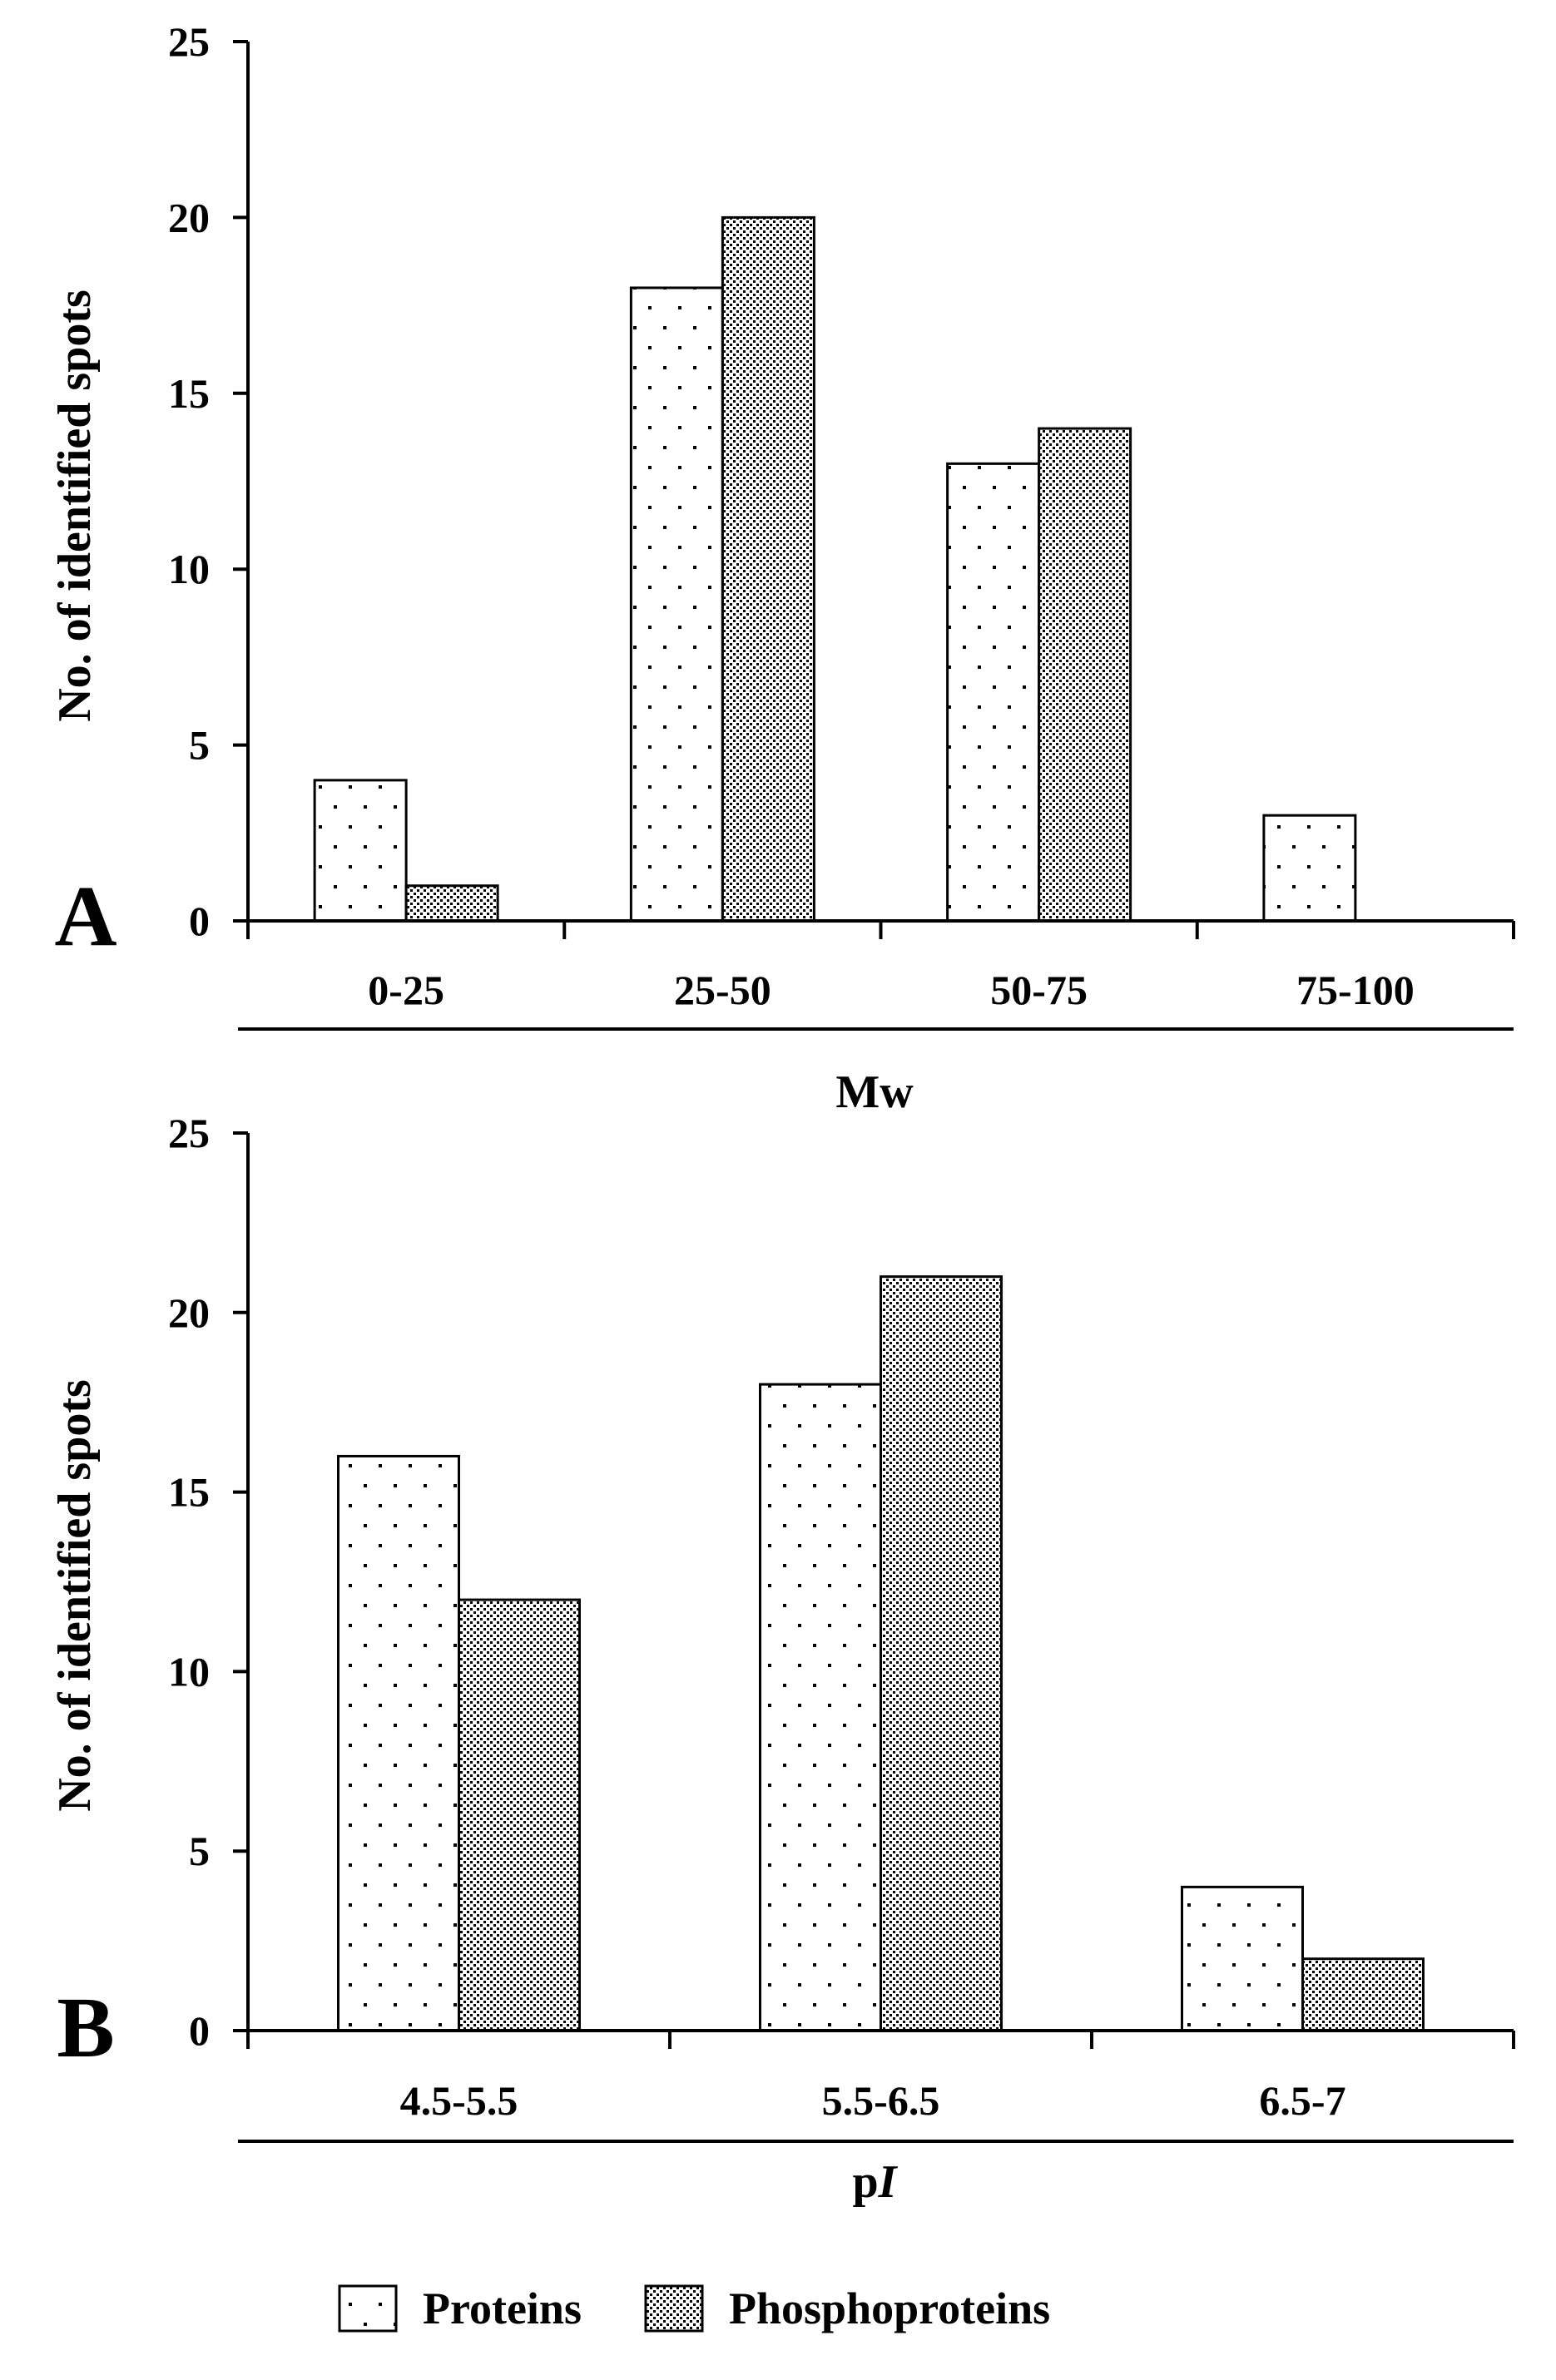 Image resolution: width=1556 pixels, height=2380 pixels. Describe the element at coordinates (189, 1582) in the screenshot. I see `y-tick-labels-panel-b: 0 5 10 15 20 25` at that location.